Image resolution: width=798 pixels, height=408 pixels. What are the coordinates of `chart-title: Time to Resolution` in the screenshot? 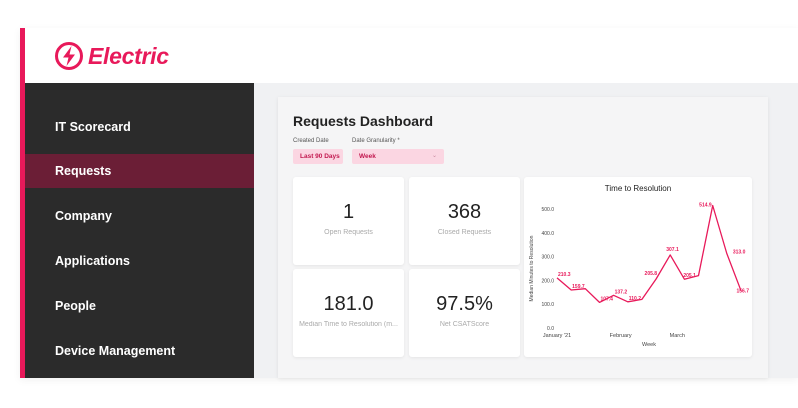 It's located at (638, 188).